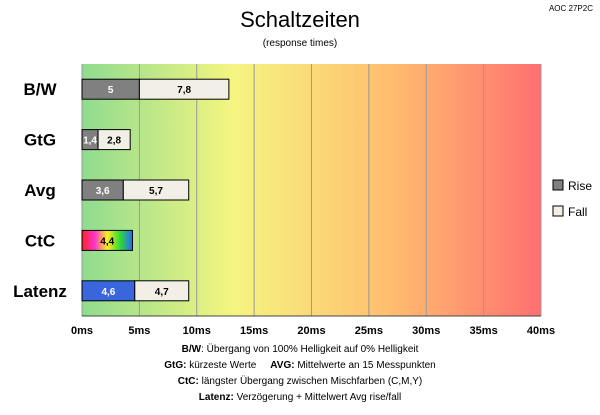 The height and width of the screenshot is (415, 600). What do you see at coordinates (254, 331) in the screenshot?
I see `x-tick-label: 15ms` at bounding box center [254, 331].